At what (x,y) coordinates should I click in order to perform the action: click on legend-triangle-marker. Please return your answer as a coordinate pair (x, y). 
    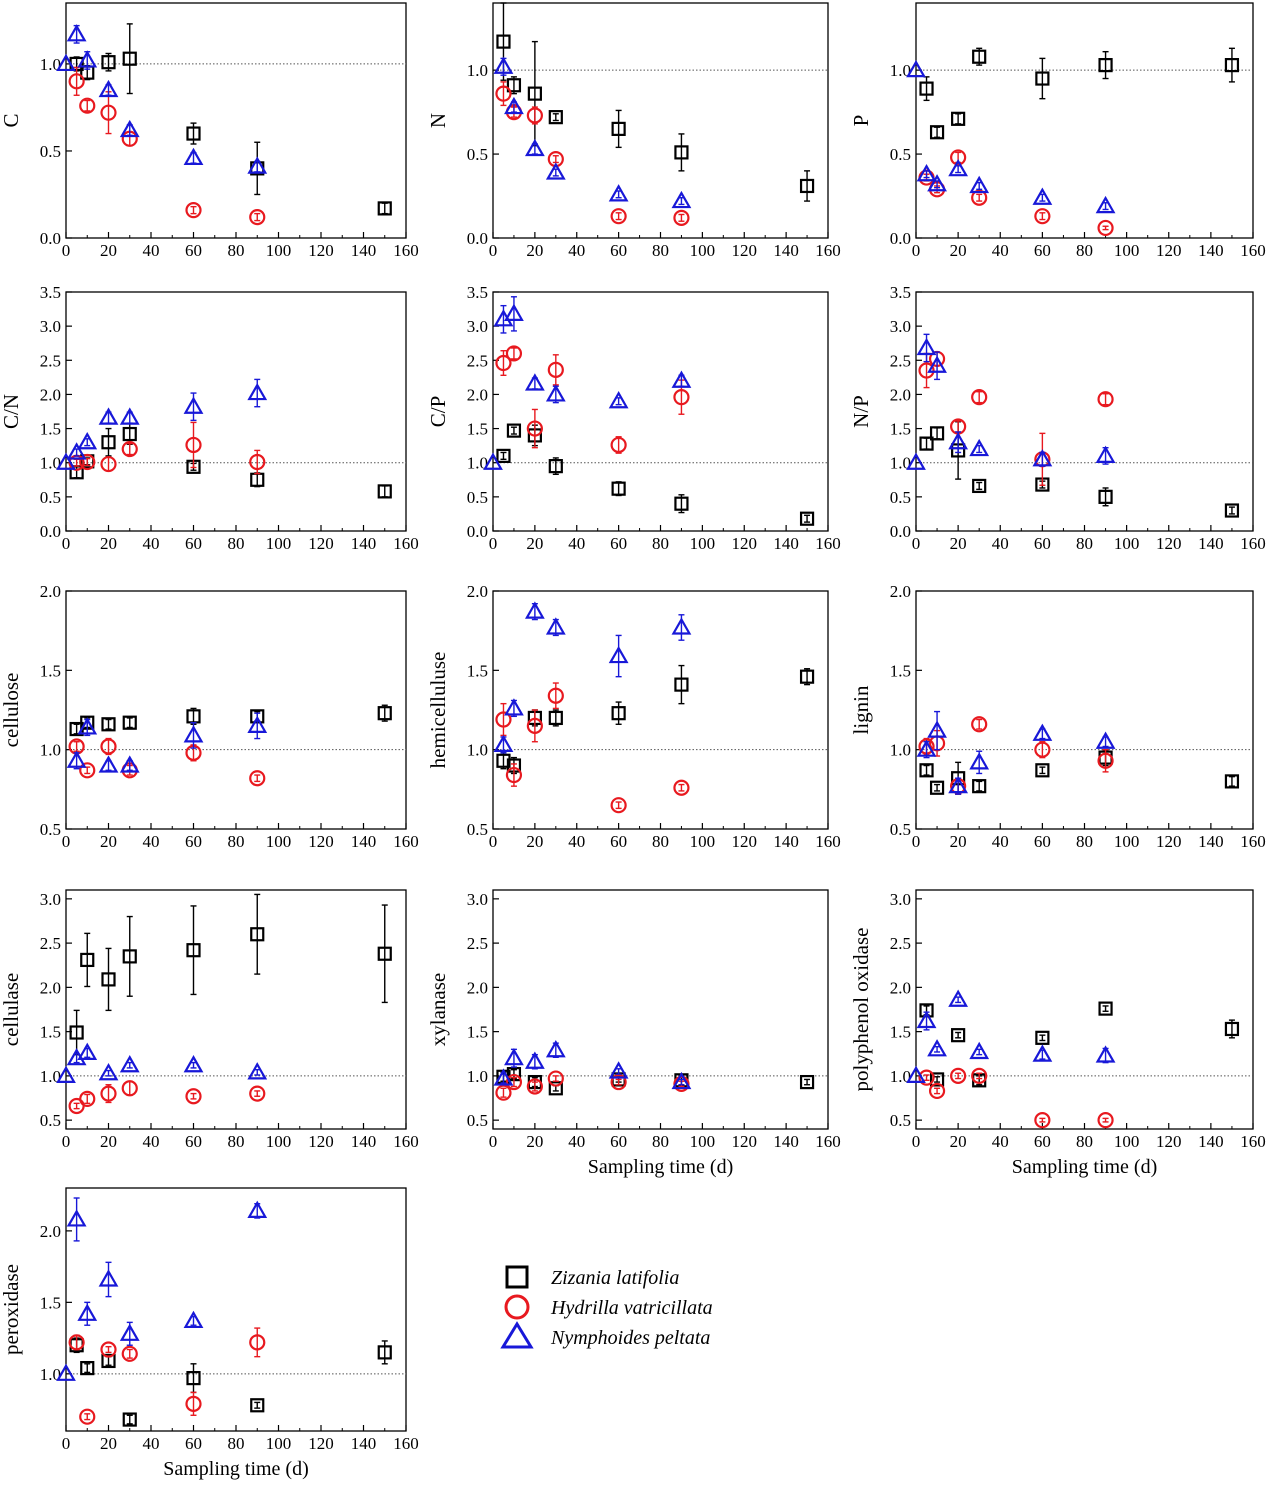
    Looking at the image, I should click on (517, 1335).